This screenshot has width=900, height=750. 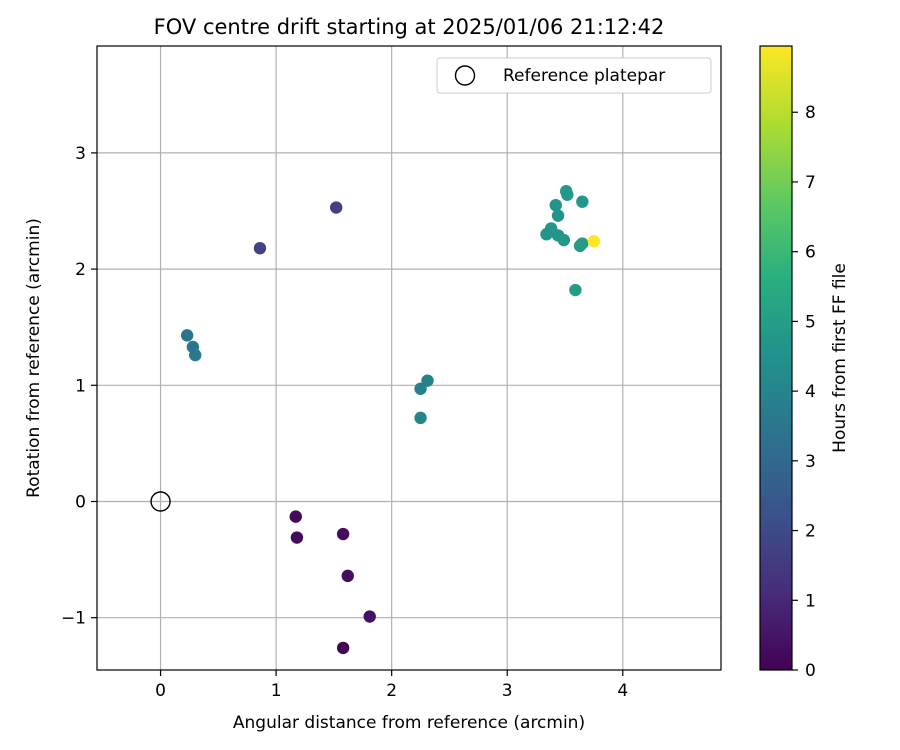 What do you see at coordinates (80, 270) in the screenshot?
I see `y-tick-label: 2` at bounding box center [80, 270].